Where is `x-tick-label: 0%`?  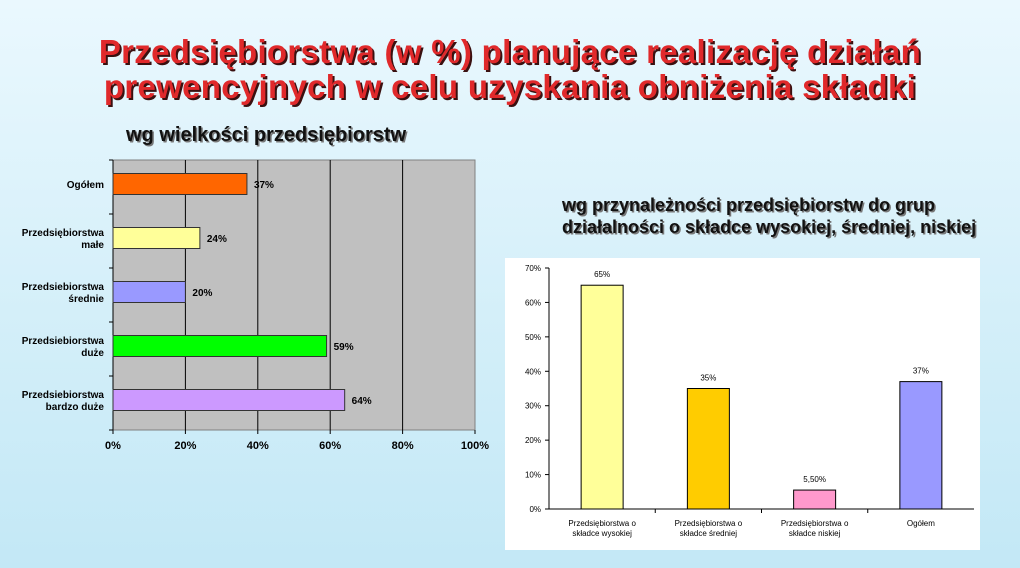
x-tick-label: 0% is located at coordinates (113, 446).